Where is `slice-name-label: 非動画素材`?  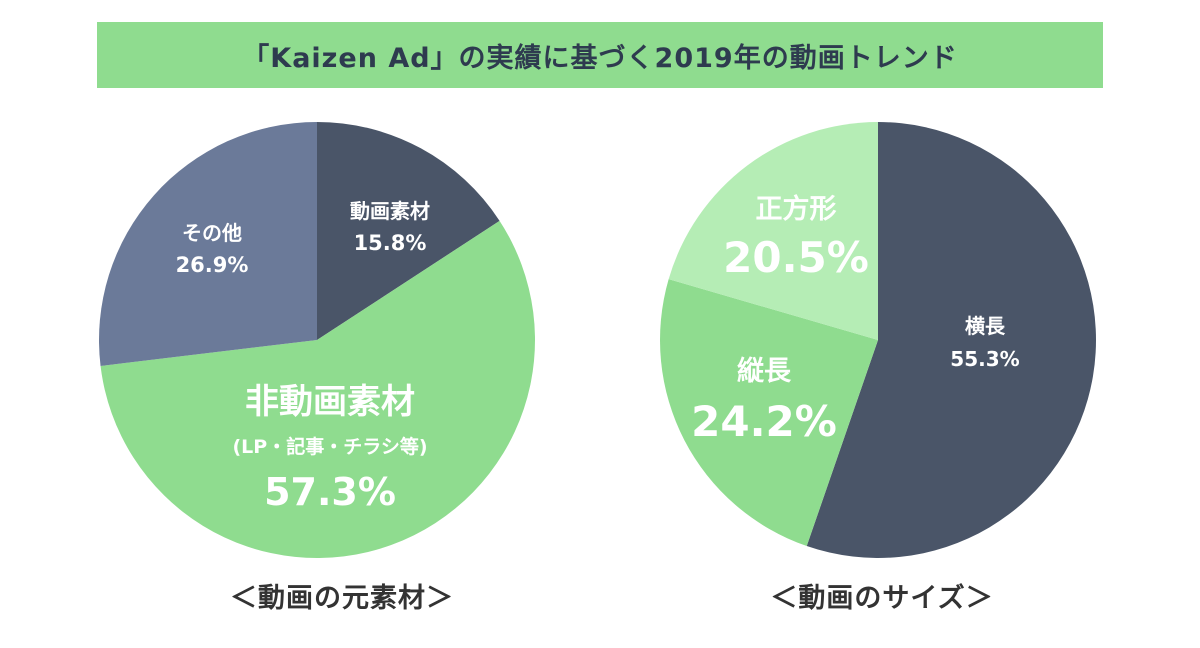
slice-name-label: 非動画素材 is located at coordinates (330, 402).